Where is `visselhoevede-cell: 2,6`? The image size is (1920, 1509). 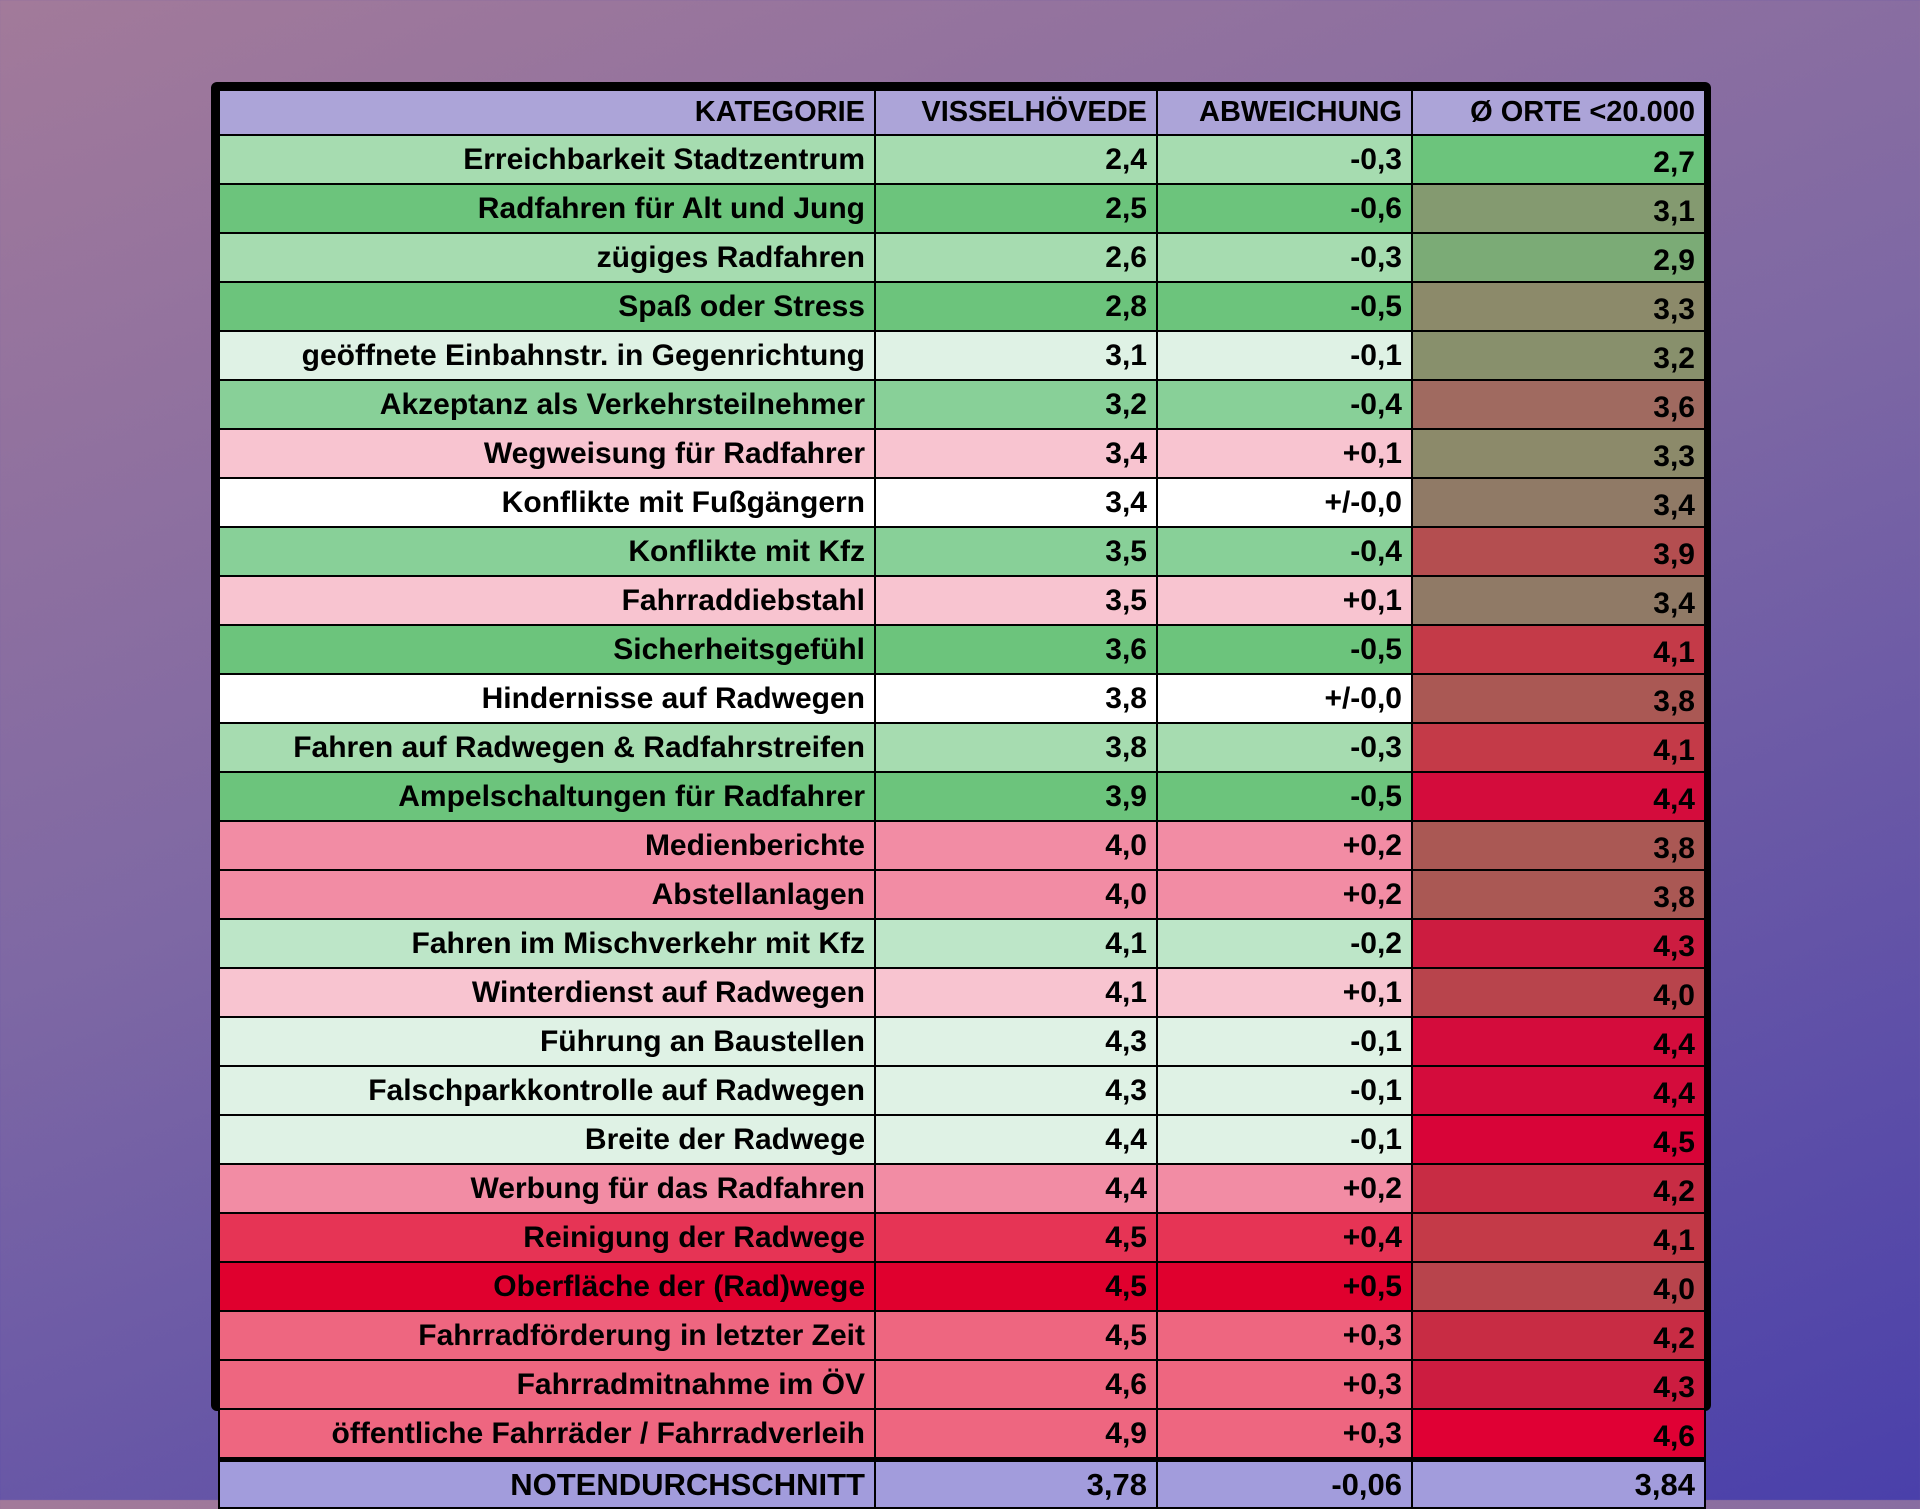 visselhoevede-cell: 2,6 is located at coordinates (1016, 257).